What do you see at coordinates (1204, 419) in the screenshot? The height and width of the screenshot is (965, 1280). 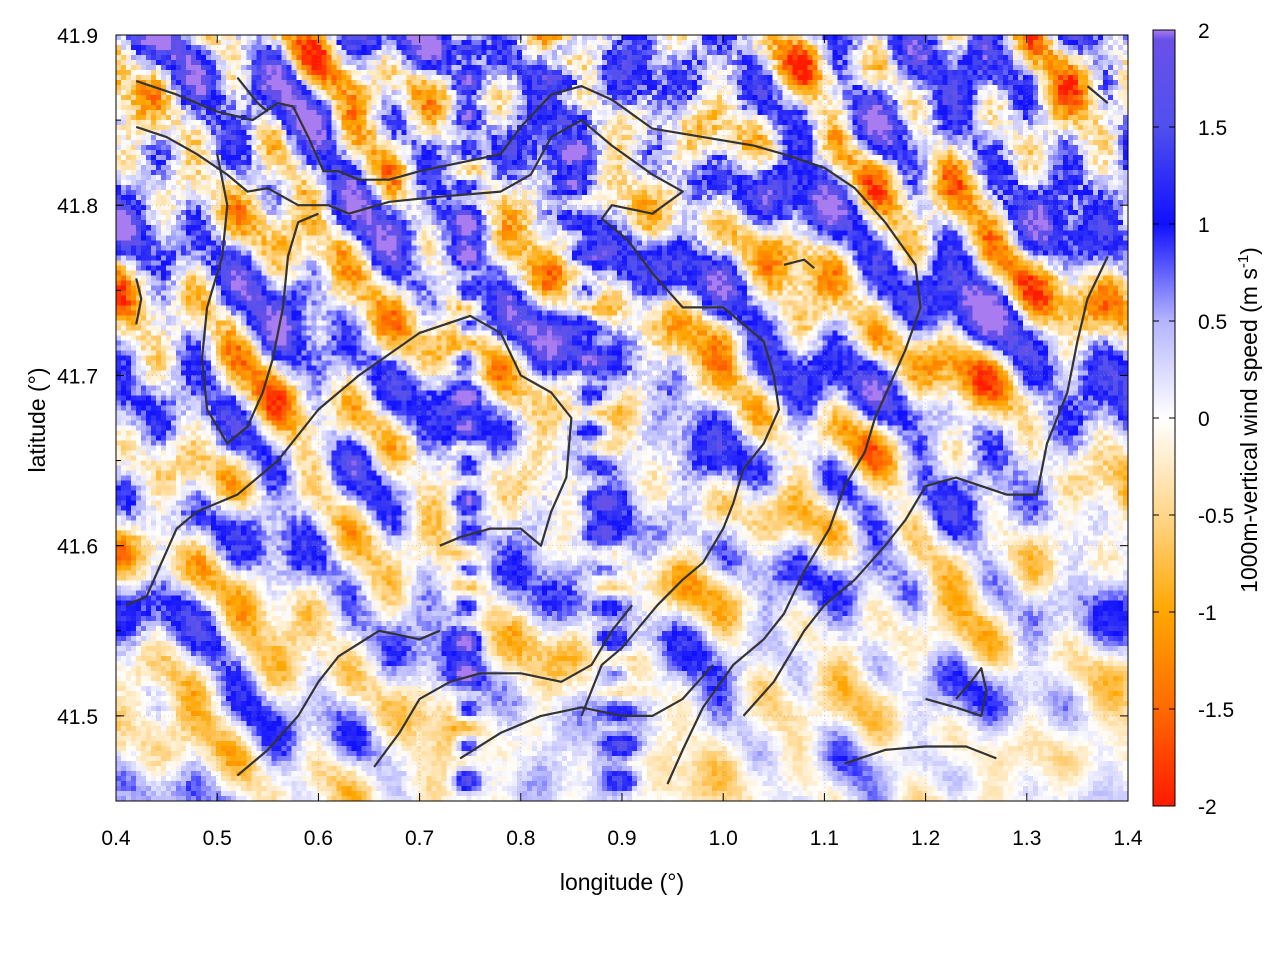 I see `colorbar-tick-label: 0` at bounding box center [1204, 419].